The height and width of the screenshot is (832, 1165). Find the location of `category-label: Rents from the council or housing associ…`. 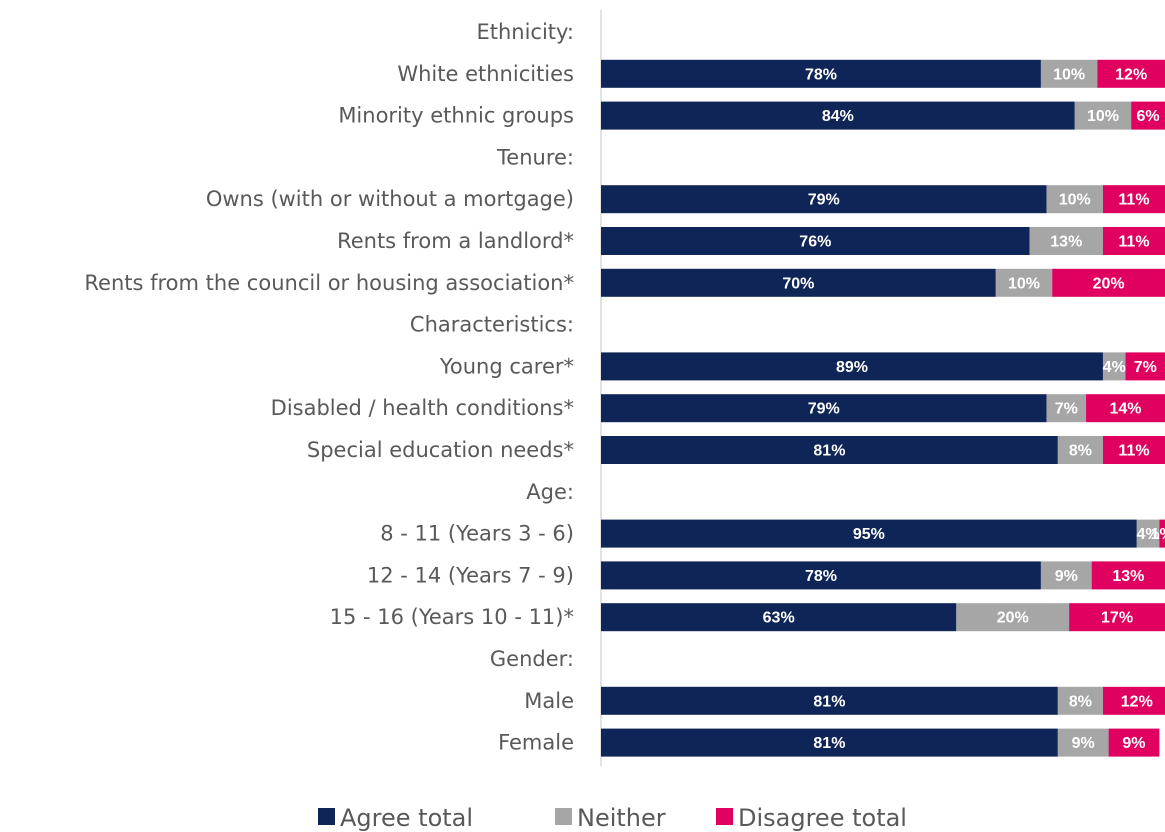

category-label: Rents from the council or housing associ… is located at coordinates (329, 283).